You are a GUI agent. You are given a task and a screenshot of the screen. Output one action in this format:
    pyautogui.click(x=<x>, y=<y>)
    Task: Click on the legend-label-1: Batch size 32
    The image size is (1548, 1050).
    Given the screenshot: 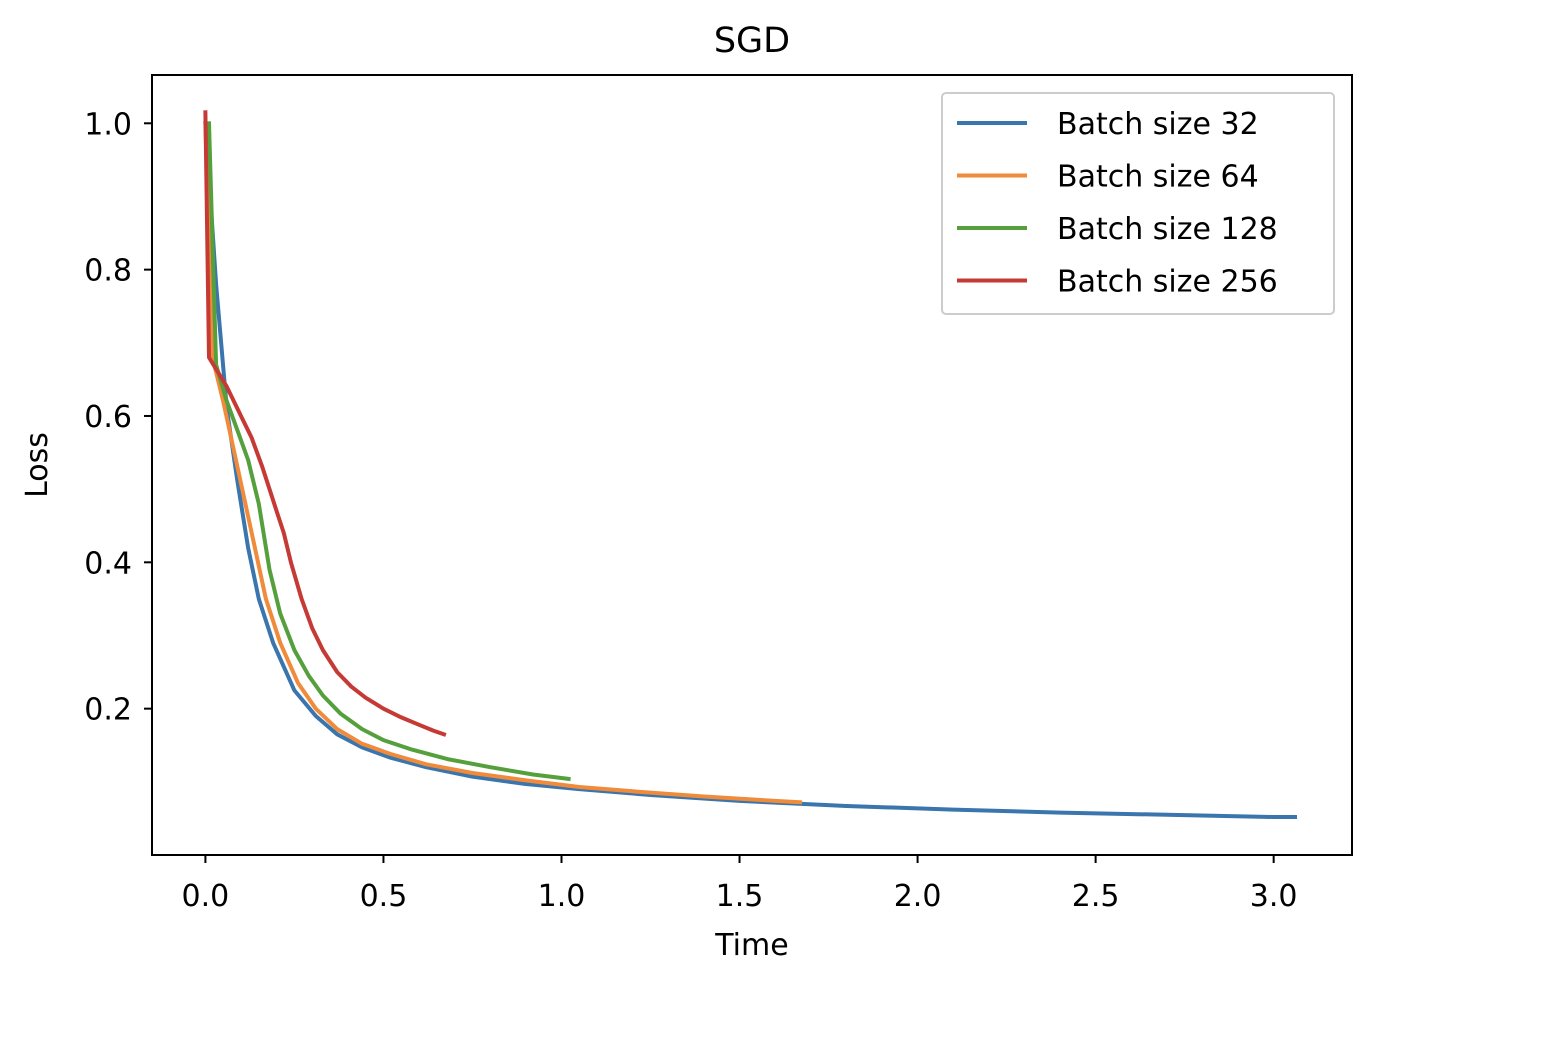 What is the action you would take?
    pyautogui.click(x=1158, y=124)
    